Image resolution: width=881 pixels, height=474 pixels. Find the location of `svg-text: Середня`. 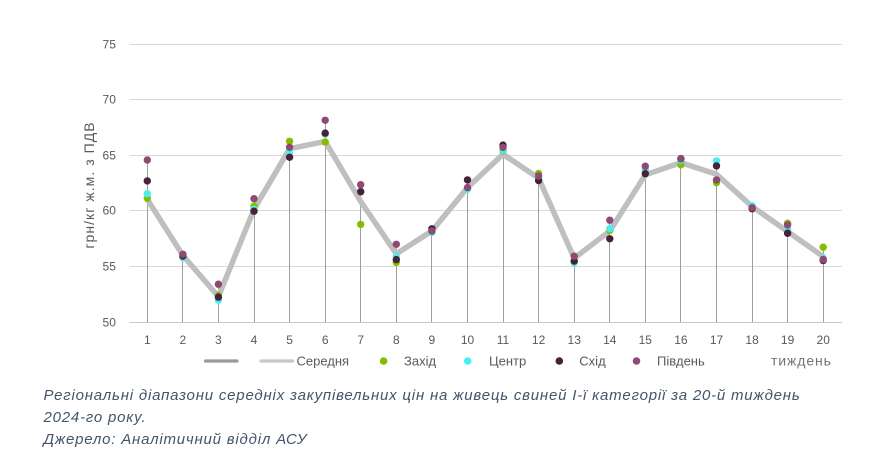

svg-text: Середня is located at coordinates (323, 360).